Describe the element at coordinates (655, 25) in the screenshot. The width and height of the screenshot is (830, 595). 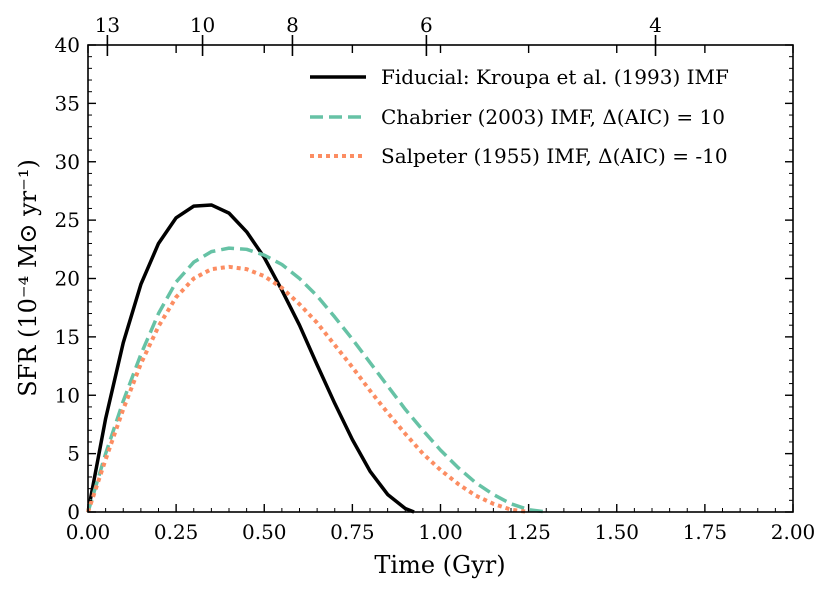
I see `top-axis-tick-label: 4` at that location.